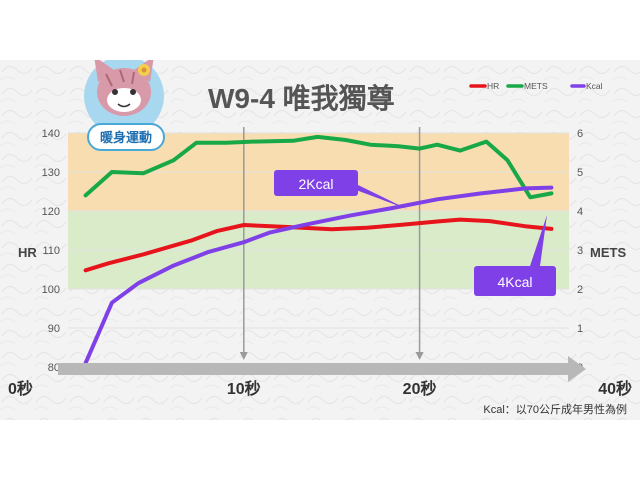  Describe the element at coordinates (580, 212) in the screenshot. I see `y-tick-right-label: 4` at that location.